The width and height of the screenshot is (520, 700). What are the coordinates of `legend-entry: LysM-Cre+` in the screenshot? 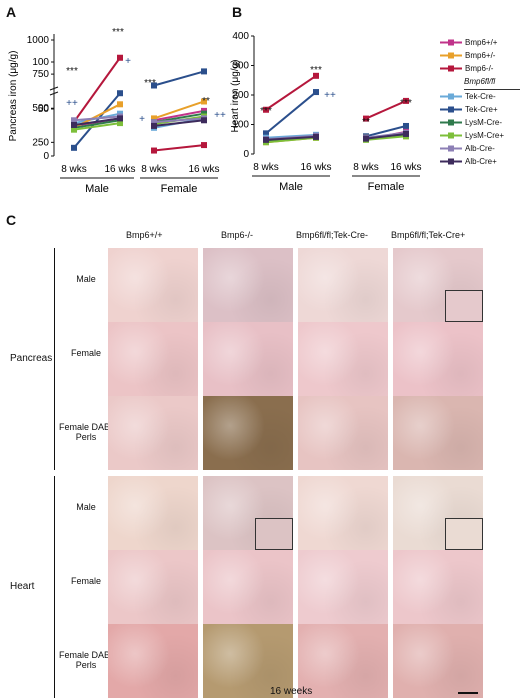 It's located at (480, 135).